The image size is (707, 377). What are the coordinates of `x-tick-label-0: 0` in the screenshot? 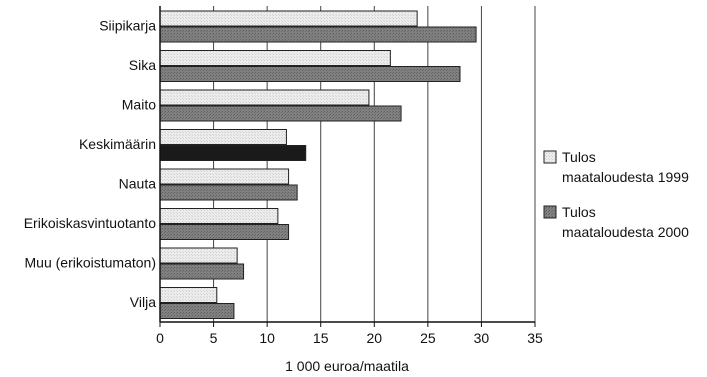 It's located at (160, 338).